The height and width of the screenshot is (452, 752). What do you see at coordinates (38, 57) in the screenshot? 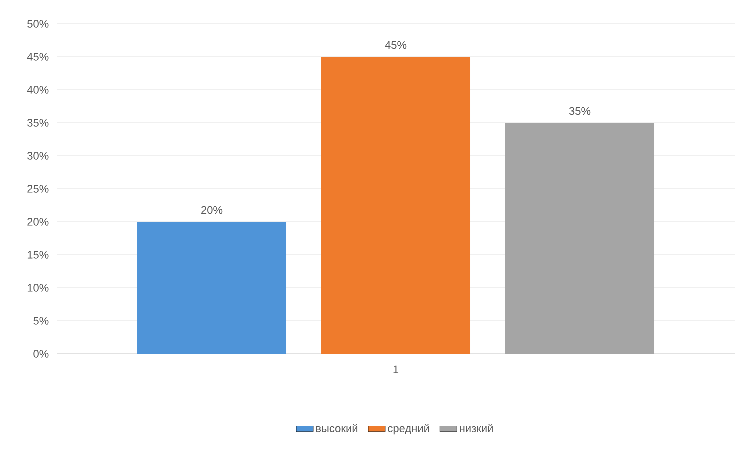
I see `y-tick-label: 45%` at bounding box center [38, 57].